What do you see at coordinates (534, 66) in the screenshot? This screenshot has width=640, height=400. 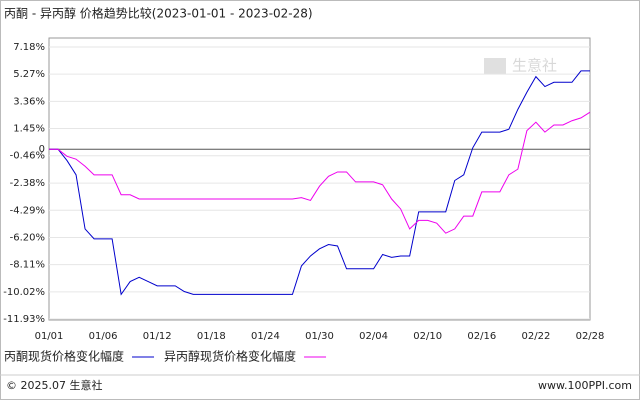 I see `watermark-text: 生意社` at bounding box center [534, 66].